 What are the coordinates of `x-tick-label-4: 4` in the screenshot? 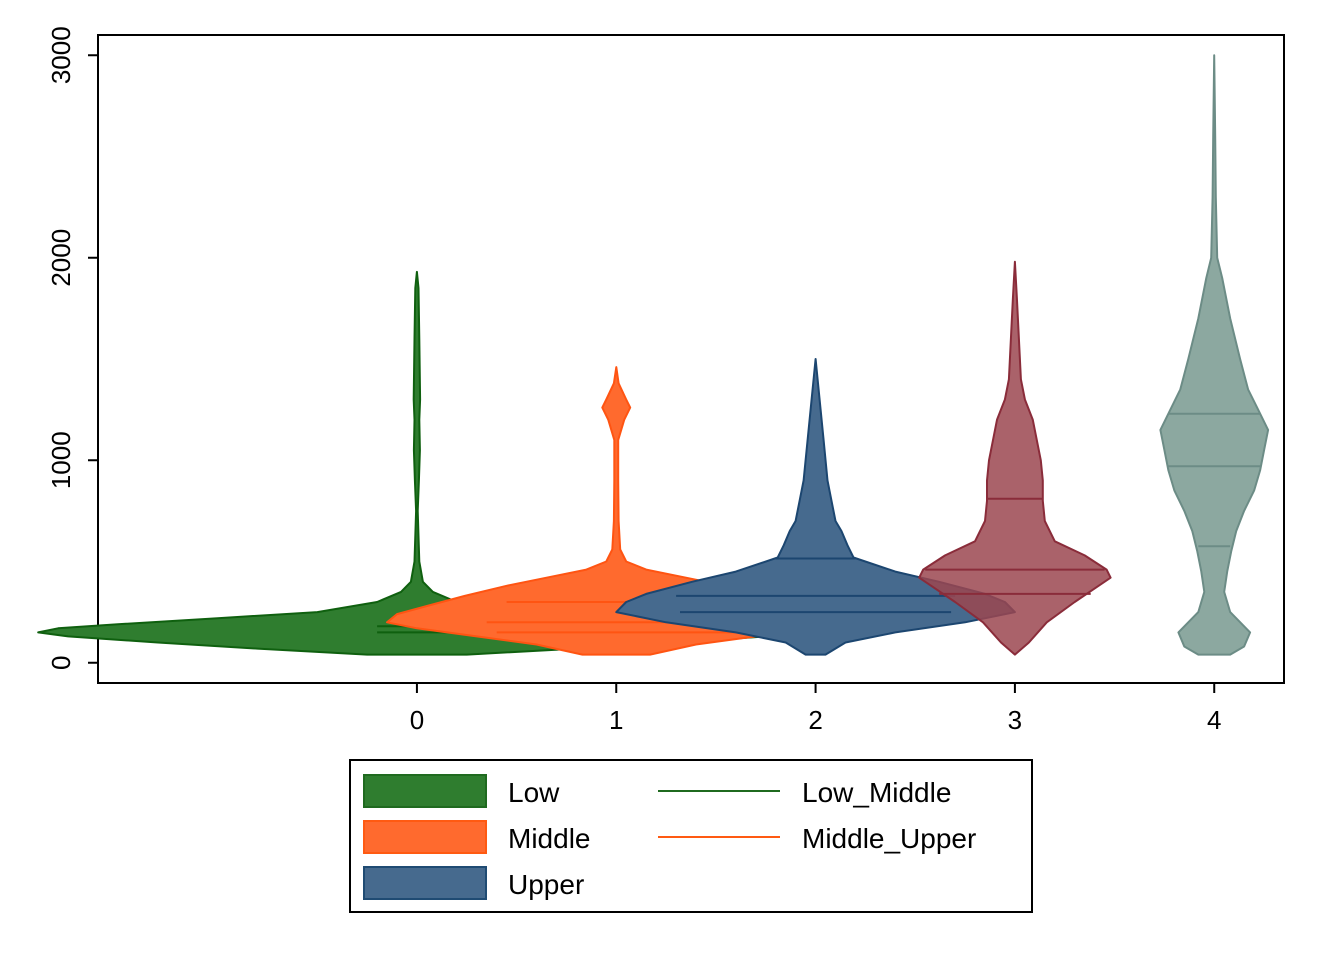 It's located at (1214, 720).